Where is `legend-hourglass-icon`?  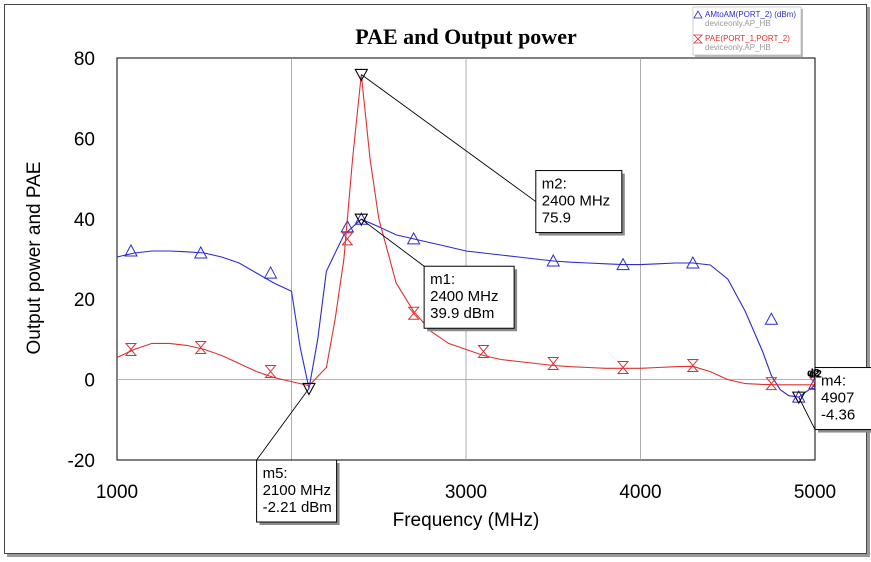
legend-hourglass-icon is located at coordinates (698, 39).